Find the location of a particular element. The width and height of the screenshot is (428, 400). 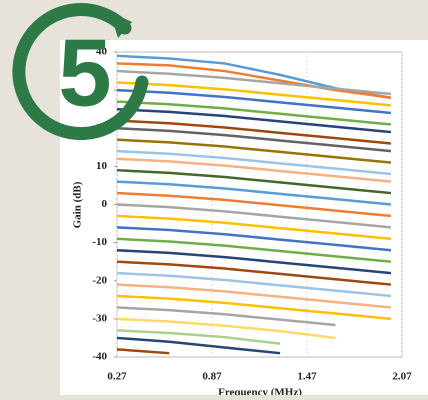

y-tick-label: 40 is located at coordinates (102, 52).